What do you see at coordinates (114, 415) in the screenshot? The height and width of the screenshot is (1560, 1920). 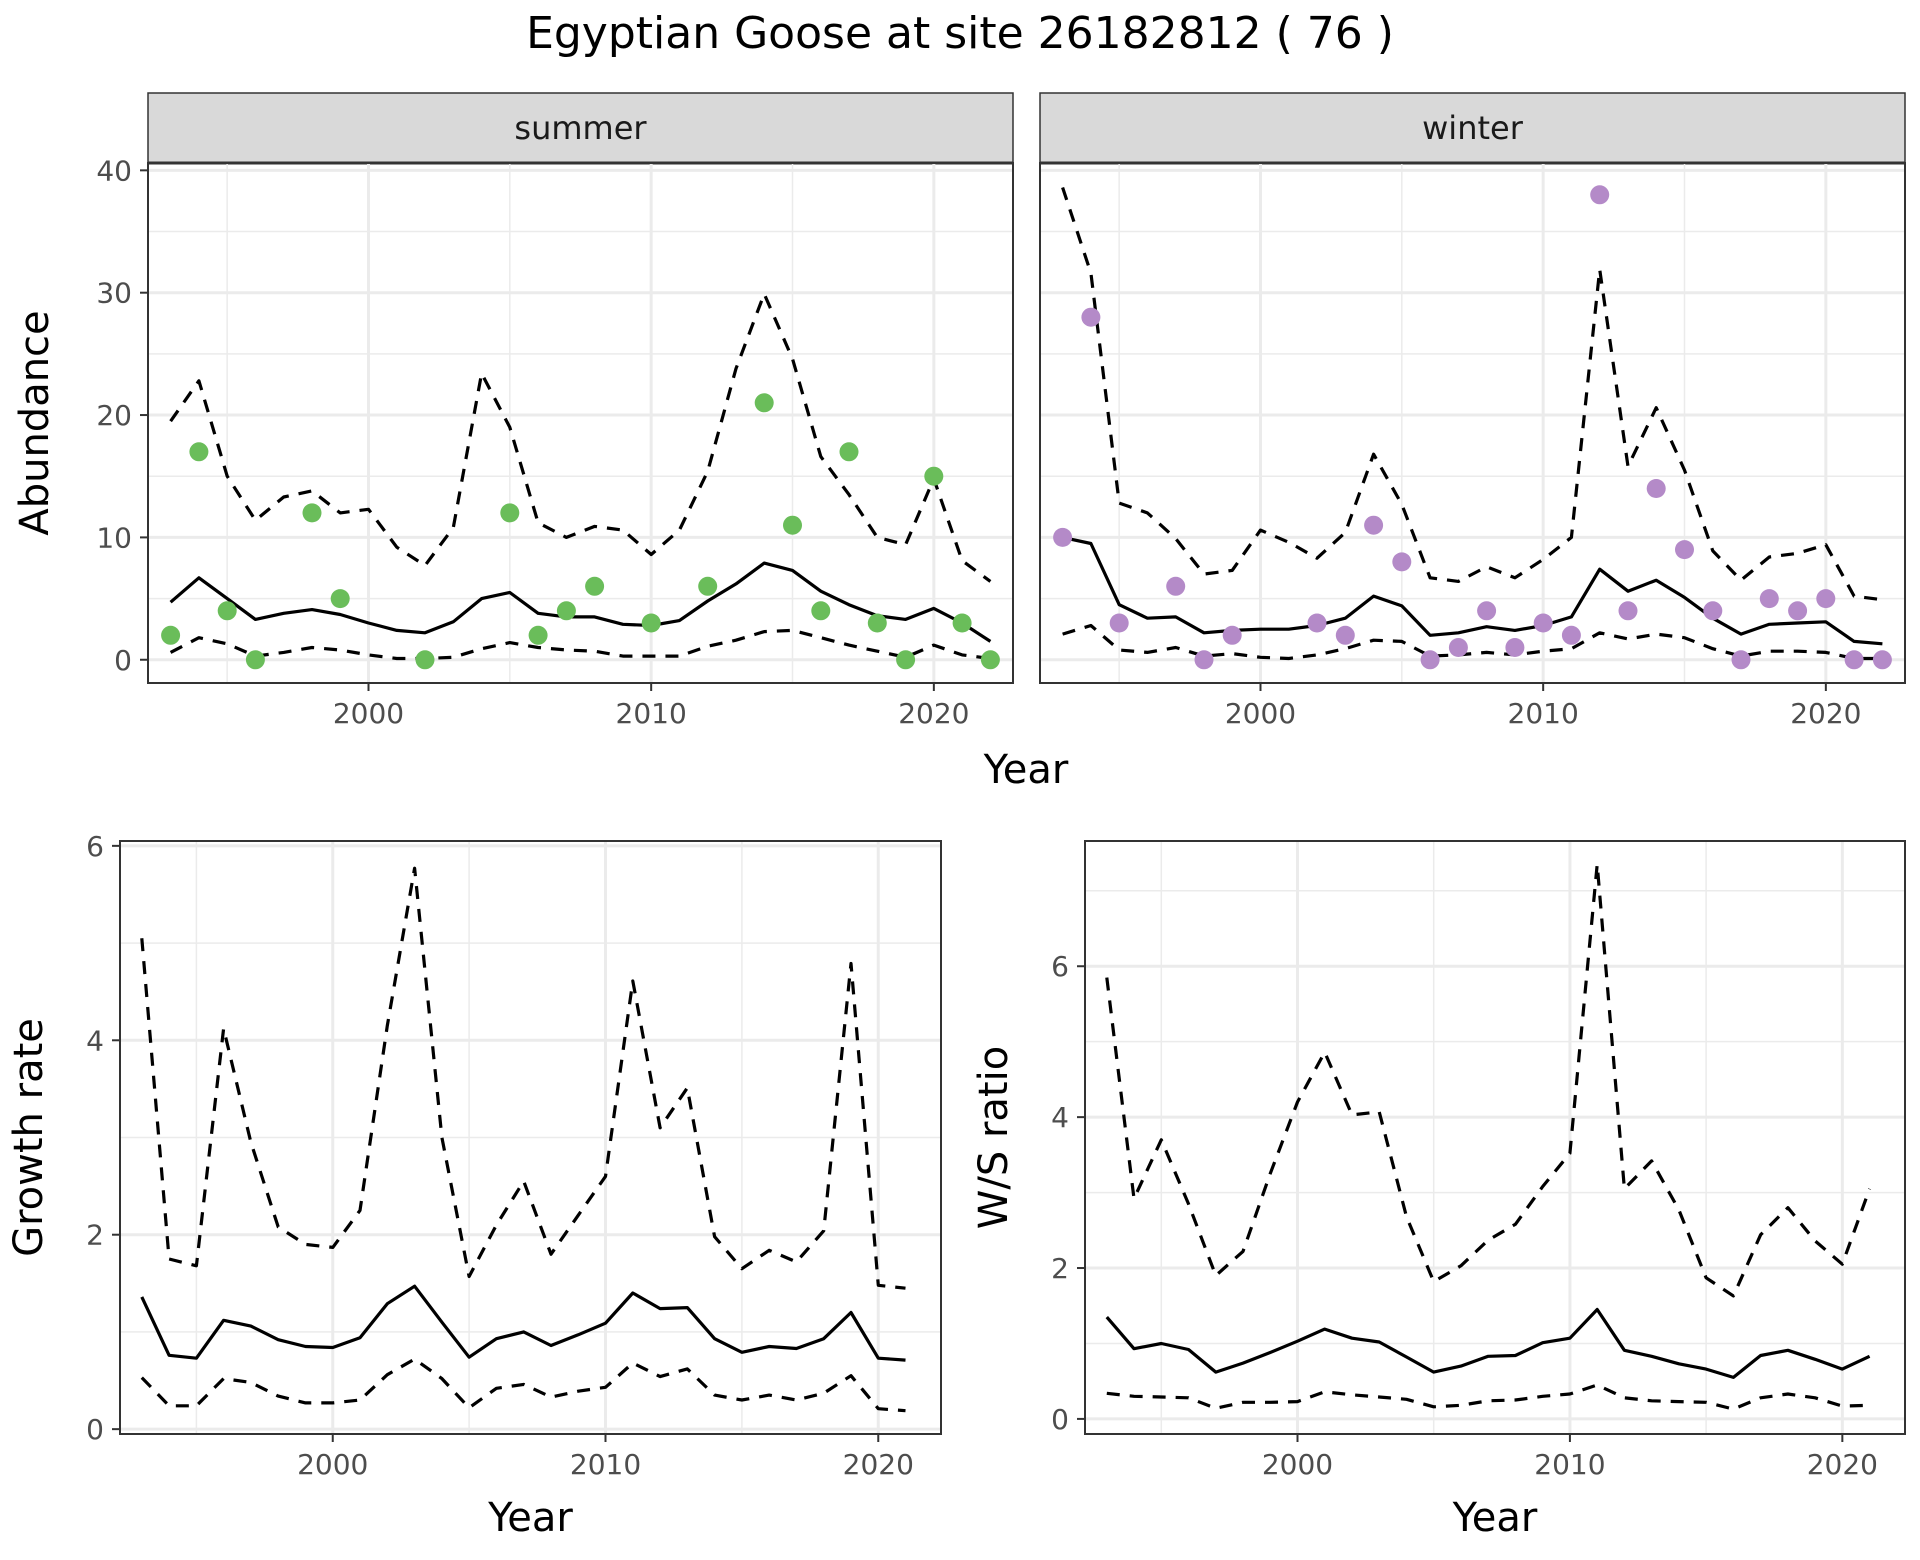 I see `y-tick-label: 20` at bounding box center [114, 415].